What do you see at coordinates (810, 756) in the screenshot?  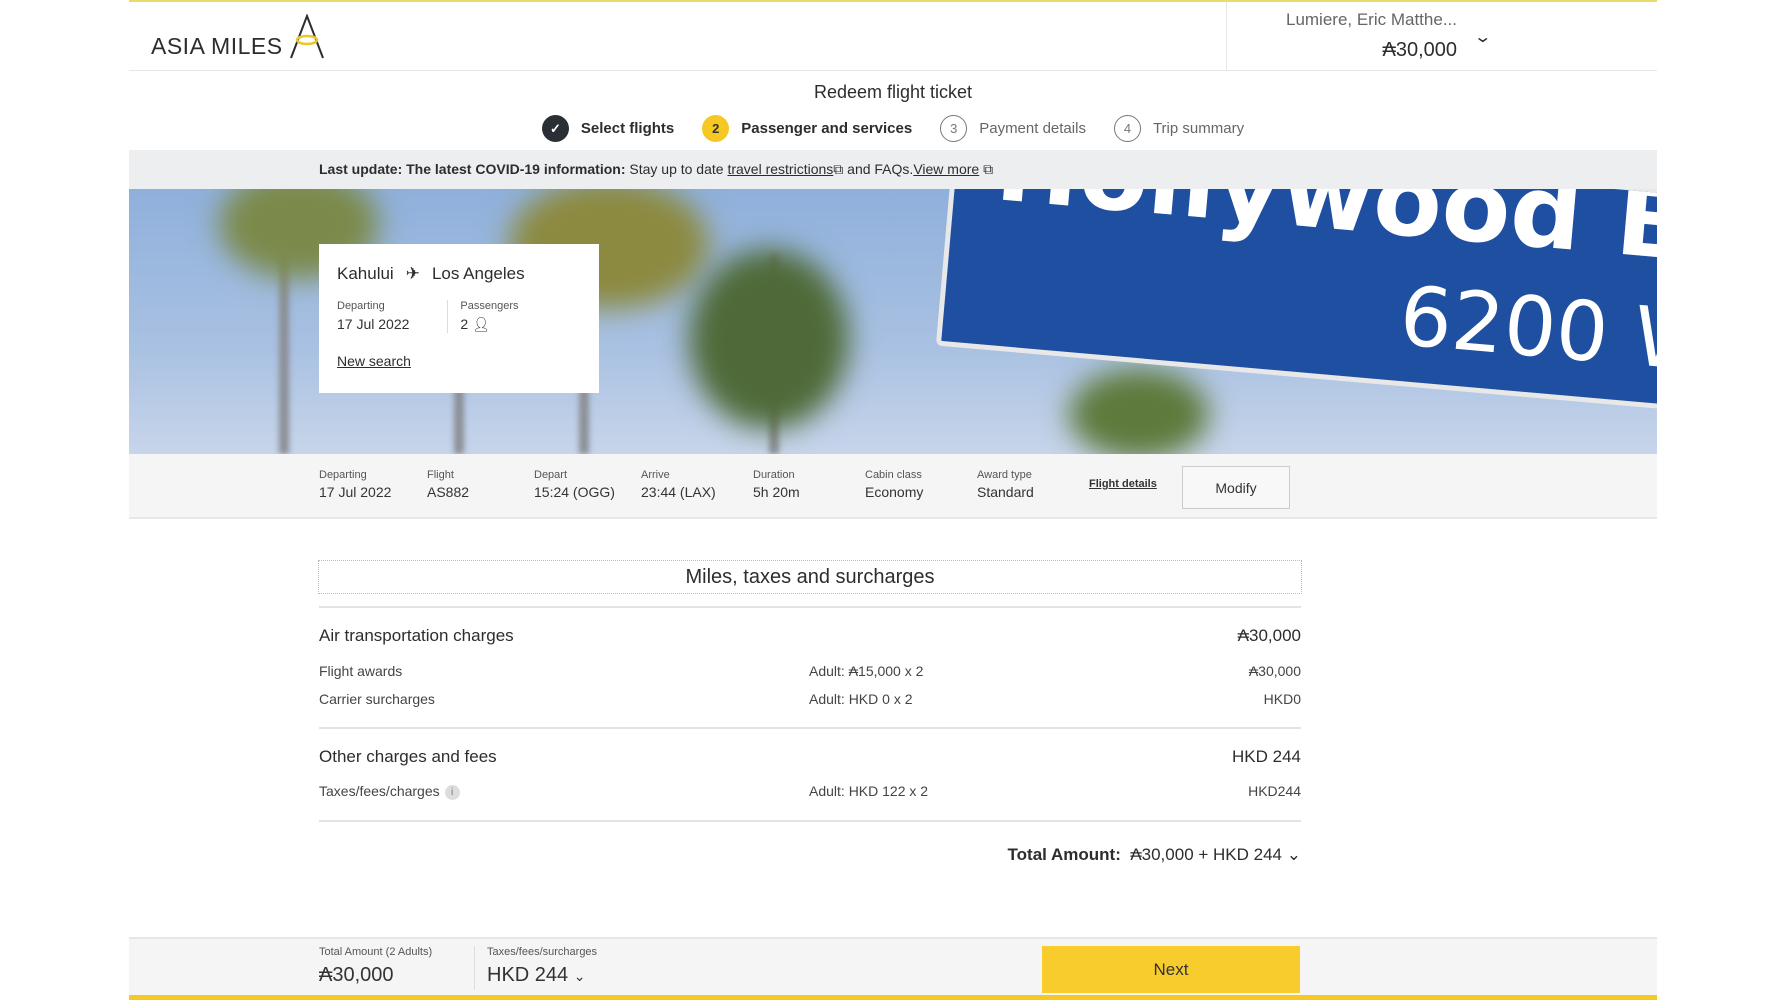 I see `other-charges-header: Other charges and fees HKD 244` at bounding box center [810, 756].